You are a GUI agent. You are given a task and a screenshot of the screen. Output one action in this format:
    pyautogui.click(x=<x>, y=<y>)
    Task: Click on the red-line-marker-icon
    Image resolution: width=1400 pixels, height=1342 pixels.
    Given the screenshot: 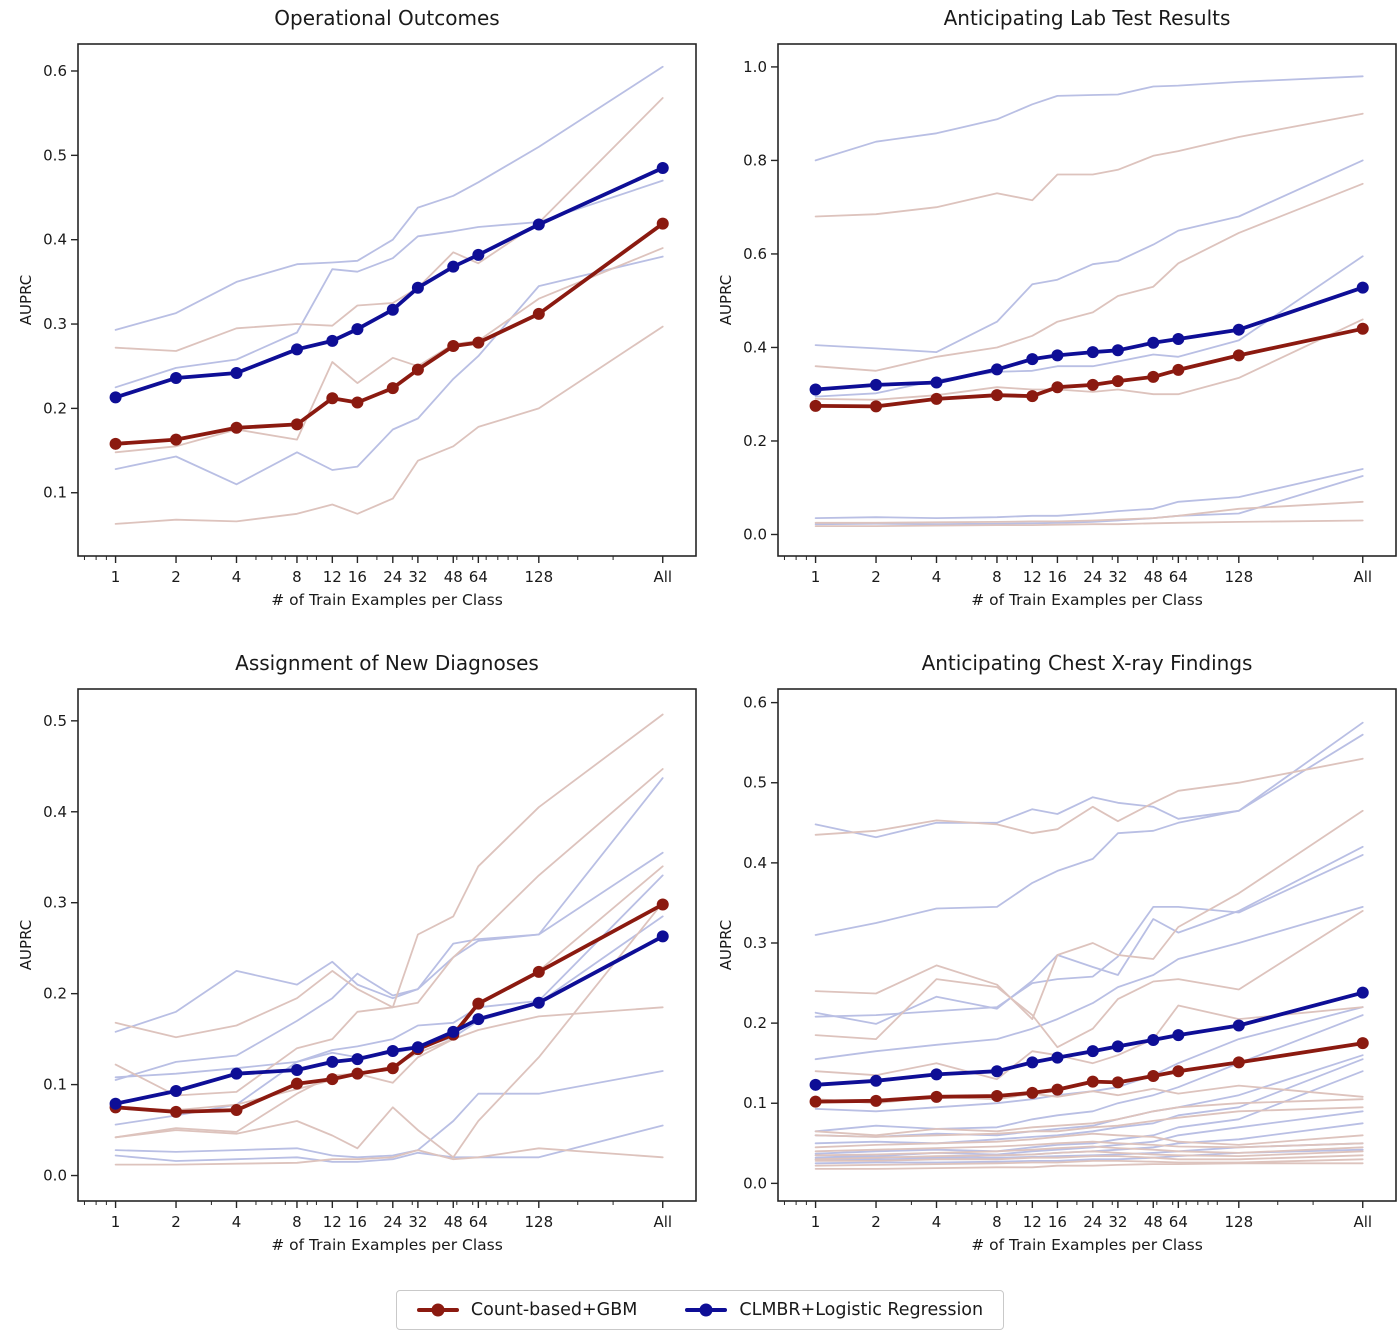 What is the action you would take?
    pyautogui.click(x=437, y=1310)
    